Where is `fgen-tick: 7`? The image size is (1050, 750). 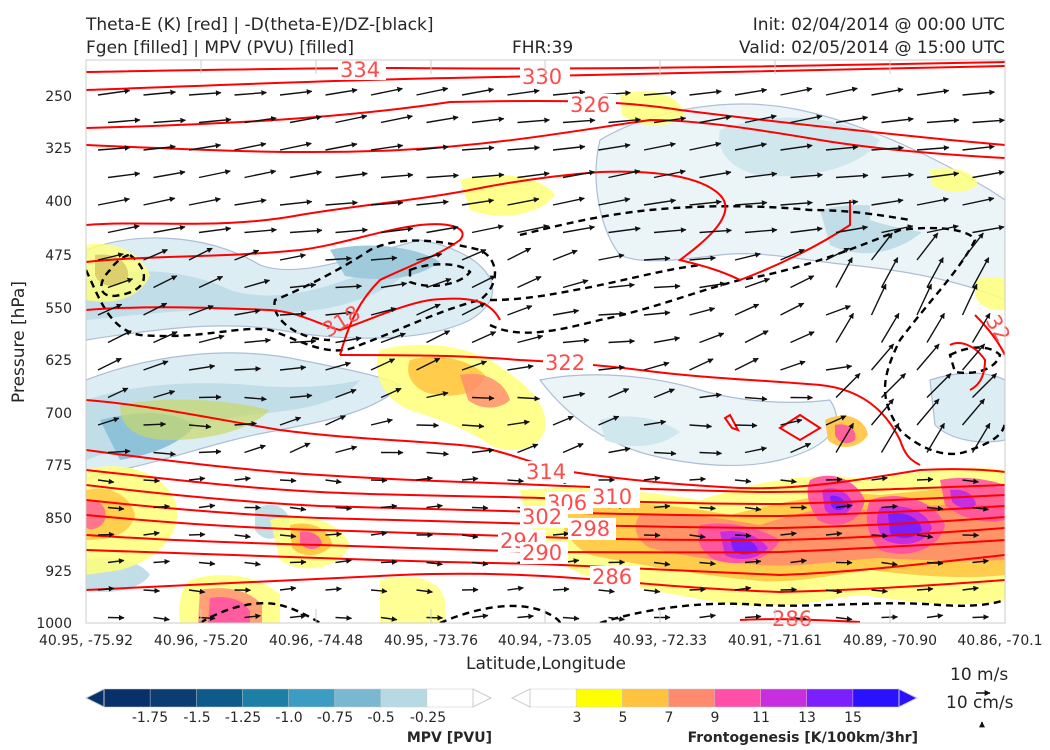 fgen-tick: 7 is located at coordinates (669, 718).